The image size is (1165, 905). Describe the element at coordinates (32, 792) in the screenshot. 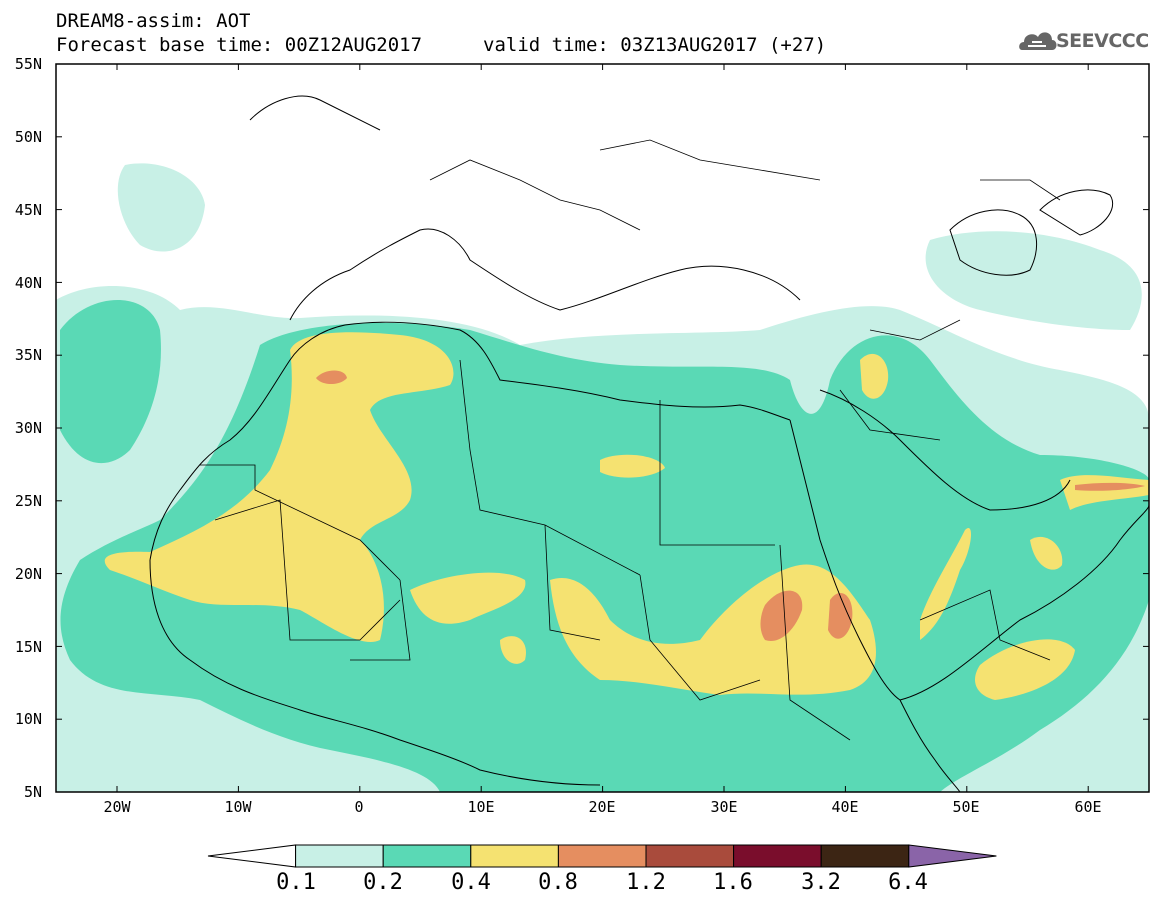

I see `lat-label-5n: 5N` at that location.